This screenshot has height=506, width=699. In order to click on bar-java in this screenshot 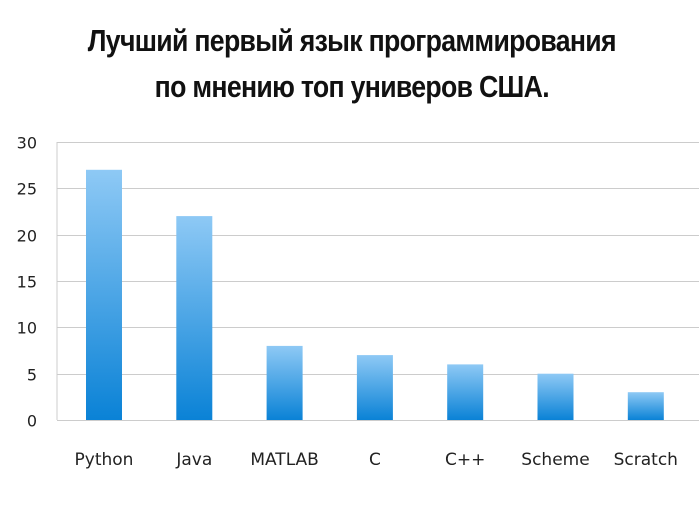, I will do `click(194, 318)`.